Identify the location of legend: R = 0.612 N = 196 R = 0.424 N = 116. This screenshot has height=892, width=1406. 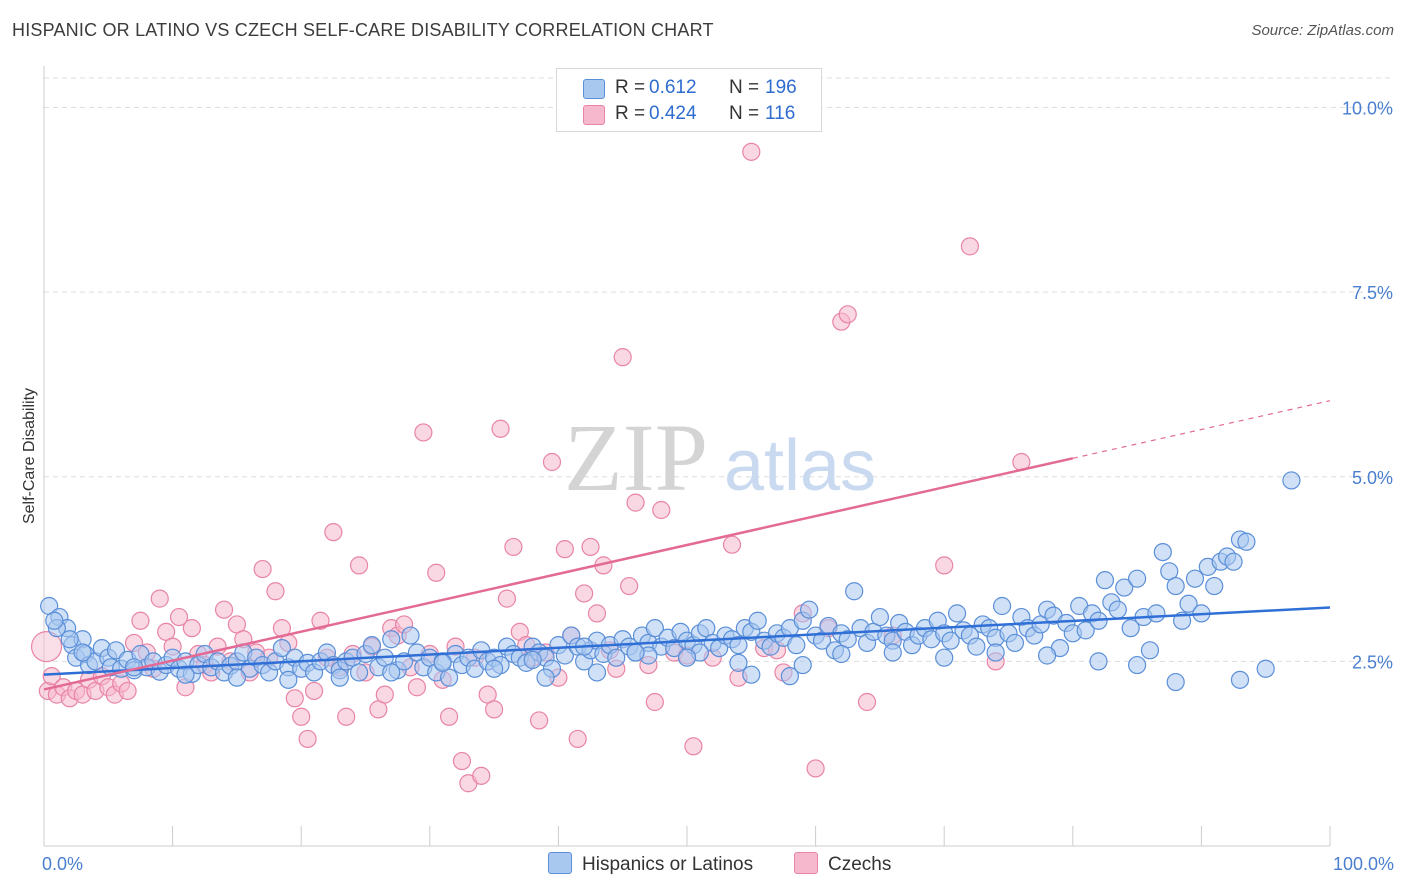
(689, 100).